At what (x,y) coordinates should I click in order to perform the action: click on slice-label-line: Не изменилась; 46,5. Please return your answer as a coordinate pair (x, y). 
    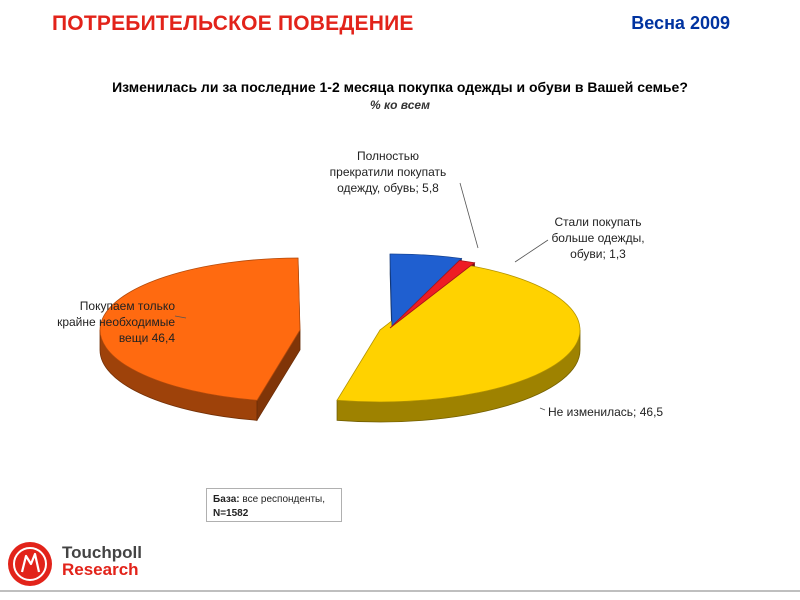
    Looking at the image, I should click on (605, 412).